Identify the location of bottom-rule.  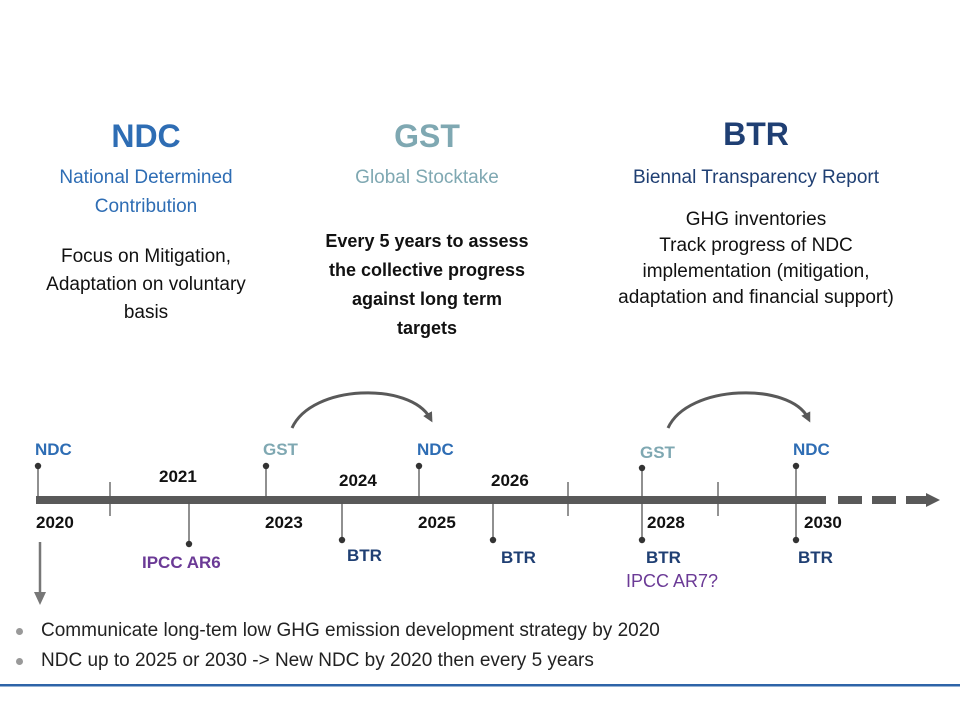
(480, 685).